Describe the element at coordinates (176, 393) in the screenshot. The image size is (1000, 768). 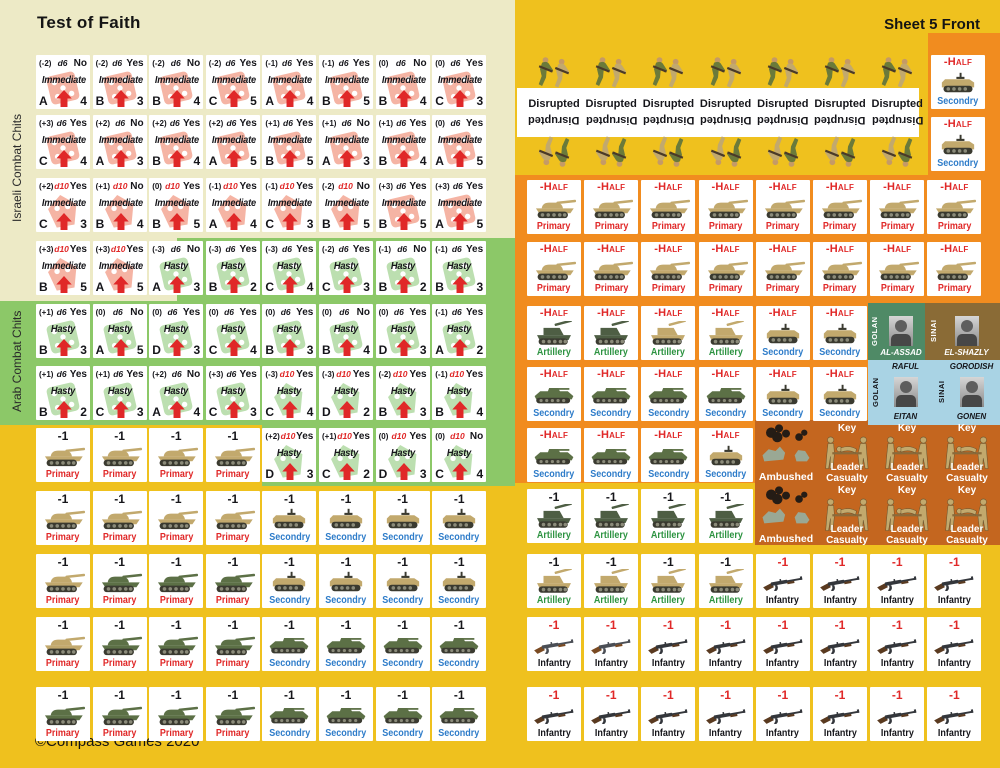
I see `combat-chit: (+2) d6 No Hasty A 4` at that location.